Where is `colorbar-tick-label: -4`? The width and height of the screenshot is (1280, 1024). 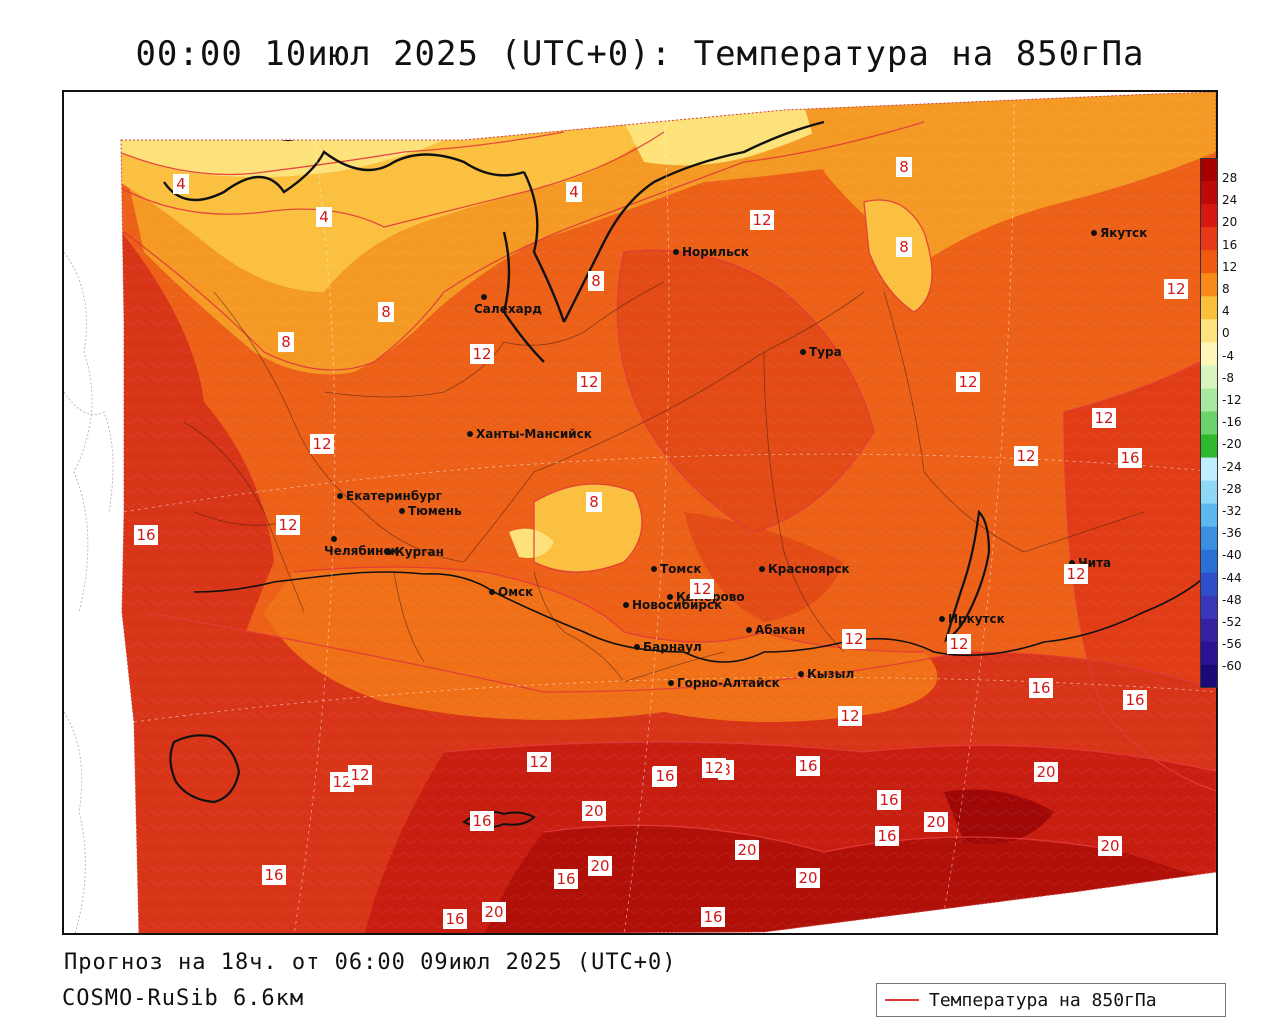
colorbar-tick-label: -4 is located at coordinates (1228, 355).